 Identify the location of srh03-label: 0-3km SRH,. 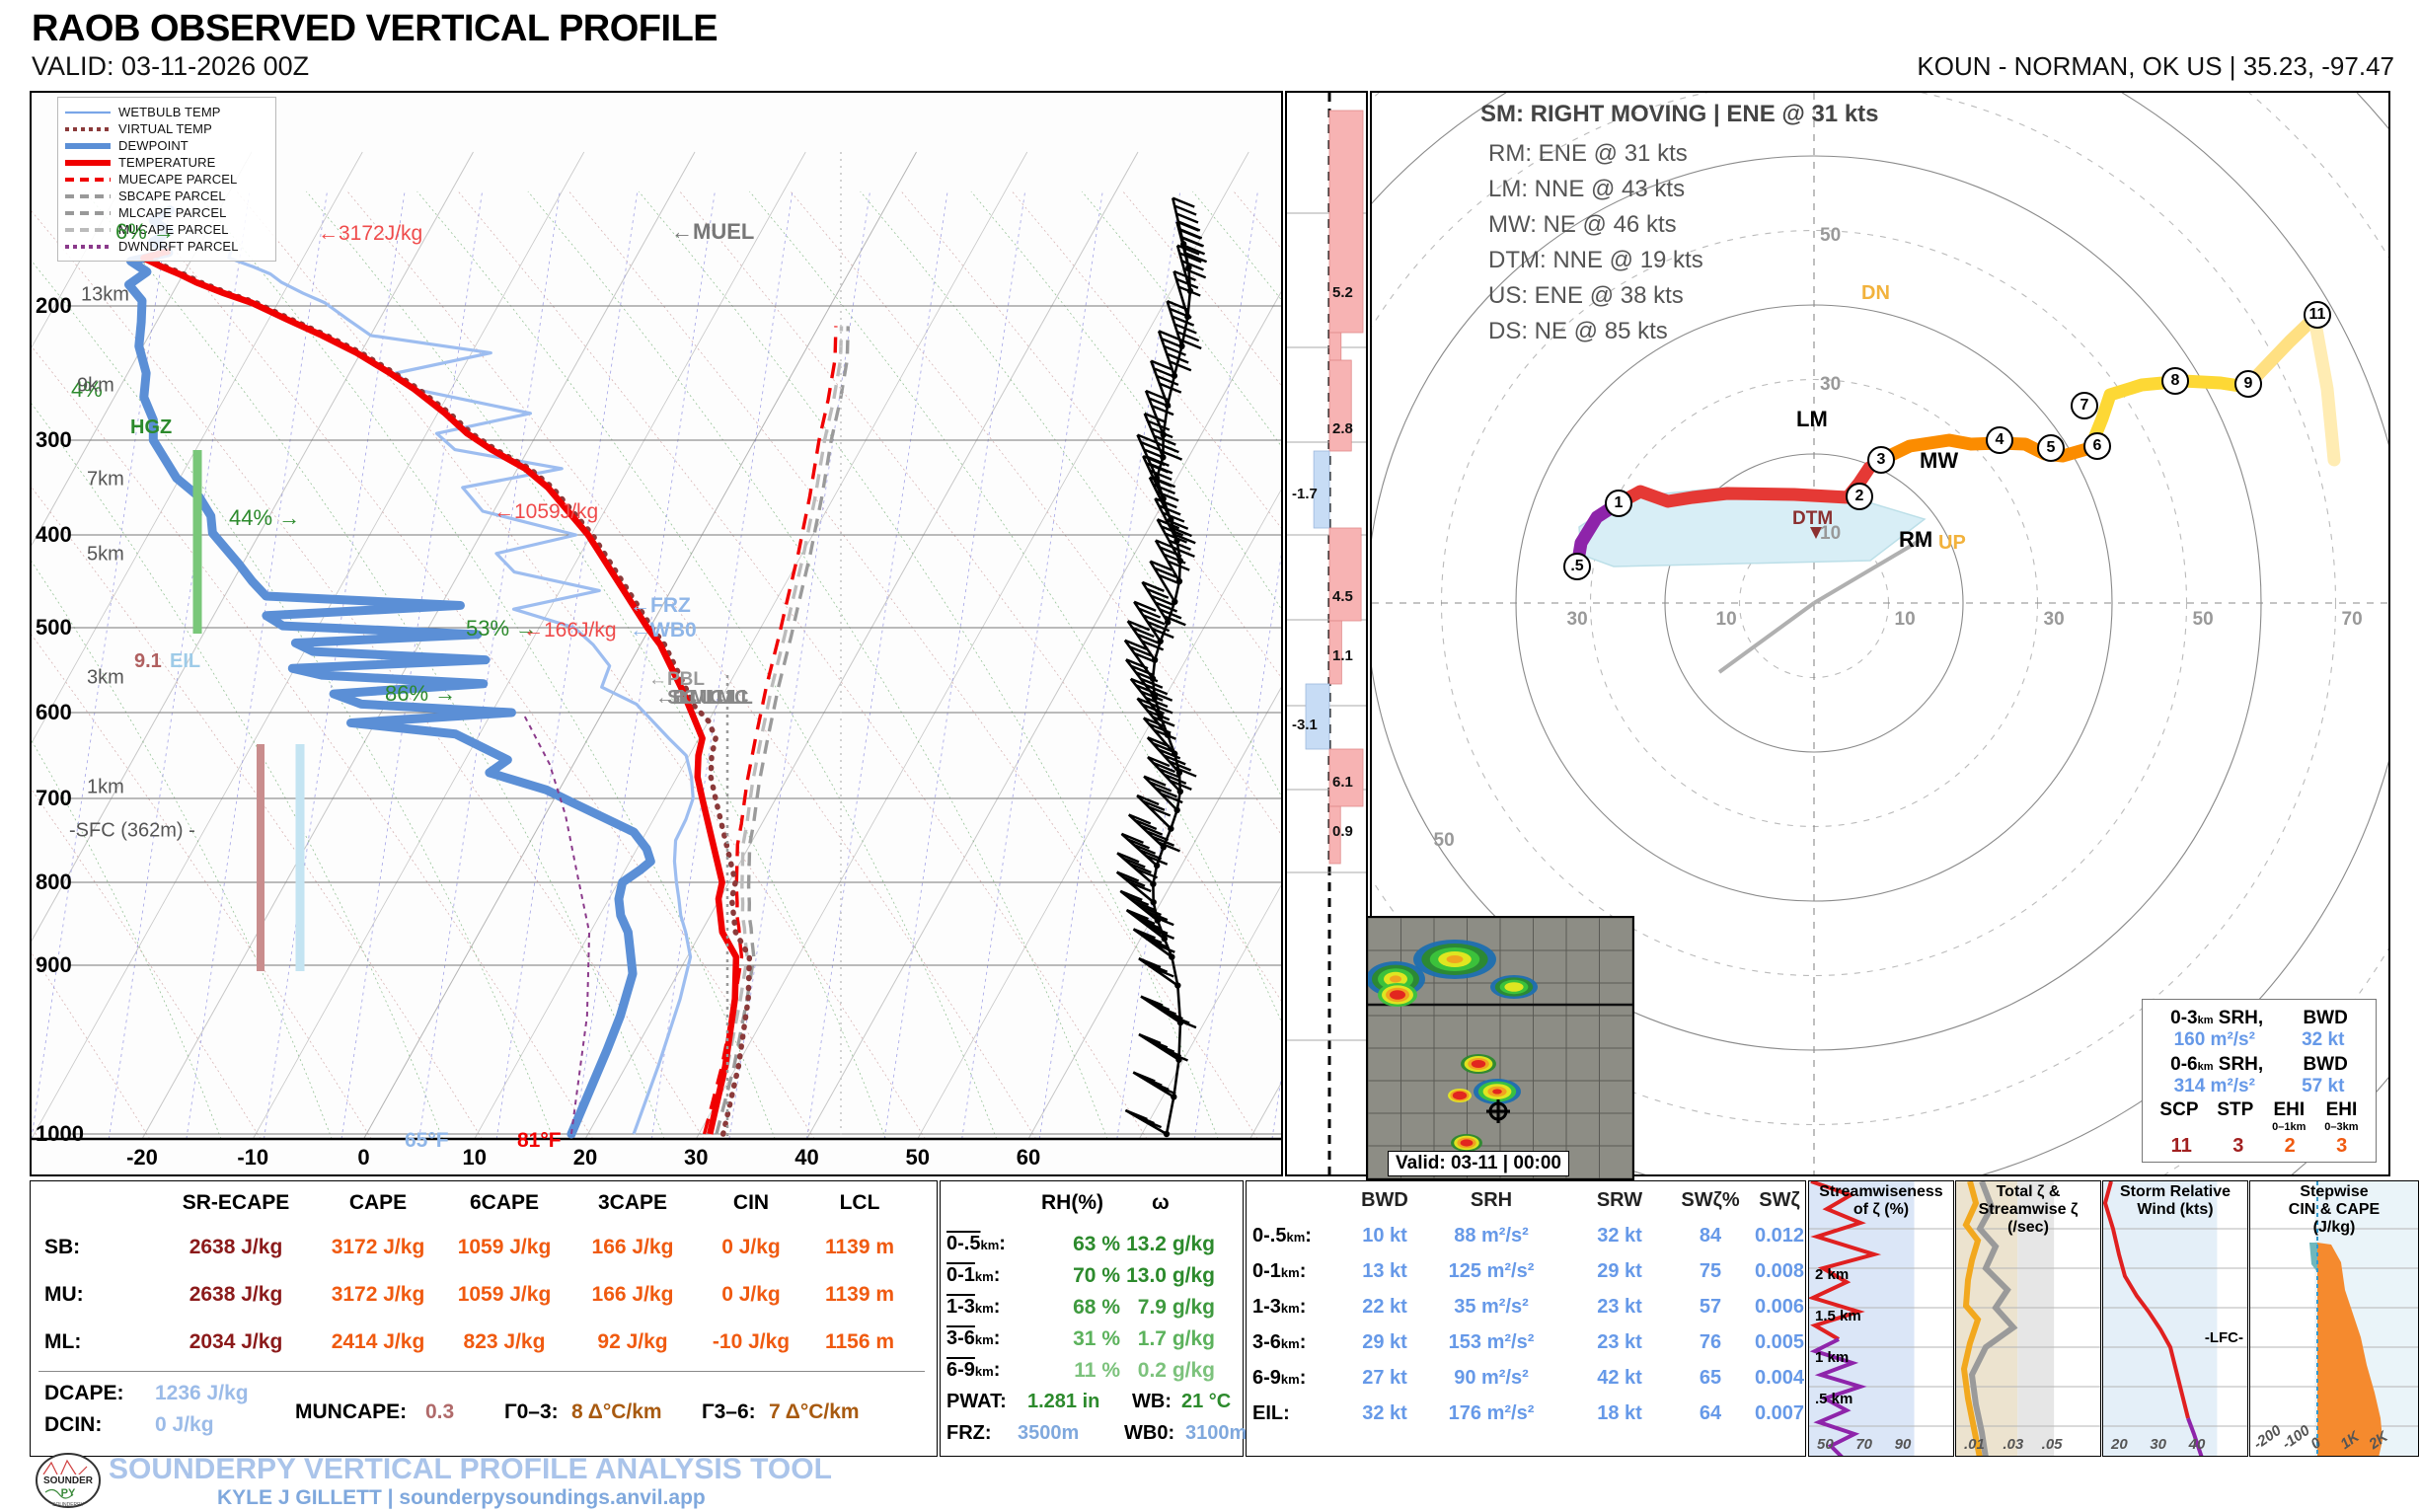
(2217, 1018).